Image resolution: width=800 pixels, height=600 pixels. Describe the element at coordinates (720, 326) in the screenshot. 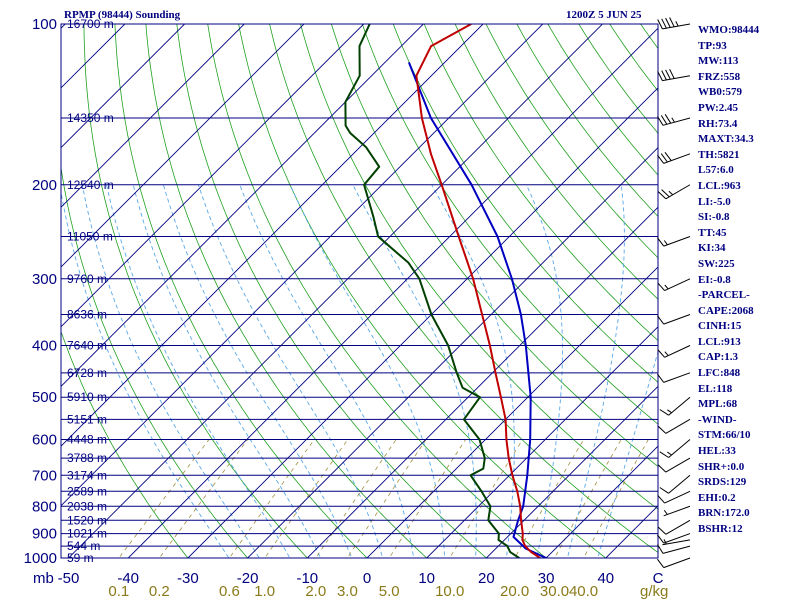

I see `index-entry: CINH:15` at that location.